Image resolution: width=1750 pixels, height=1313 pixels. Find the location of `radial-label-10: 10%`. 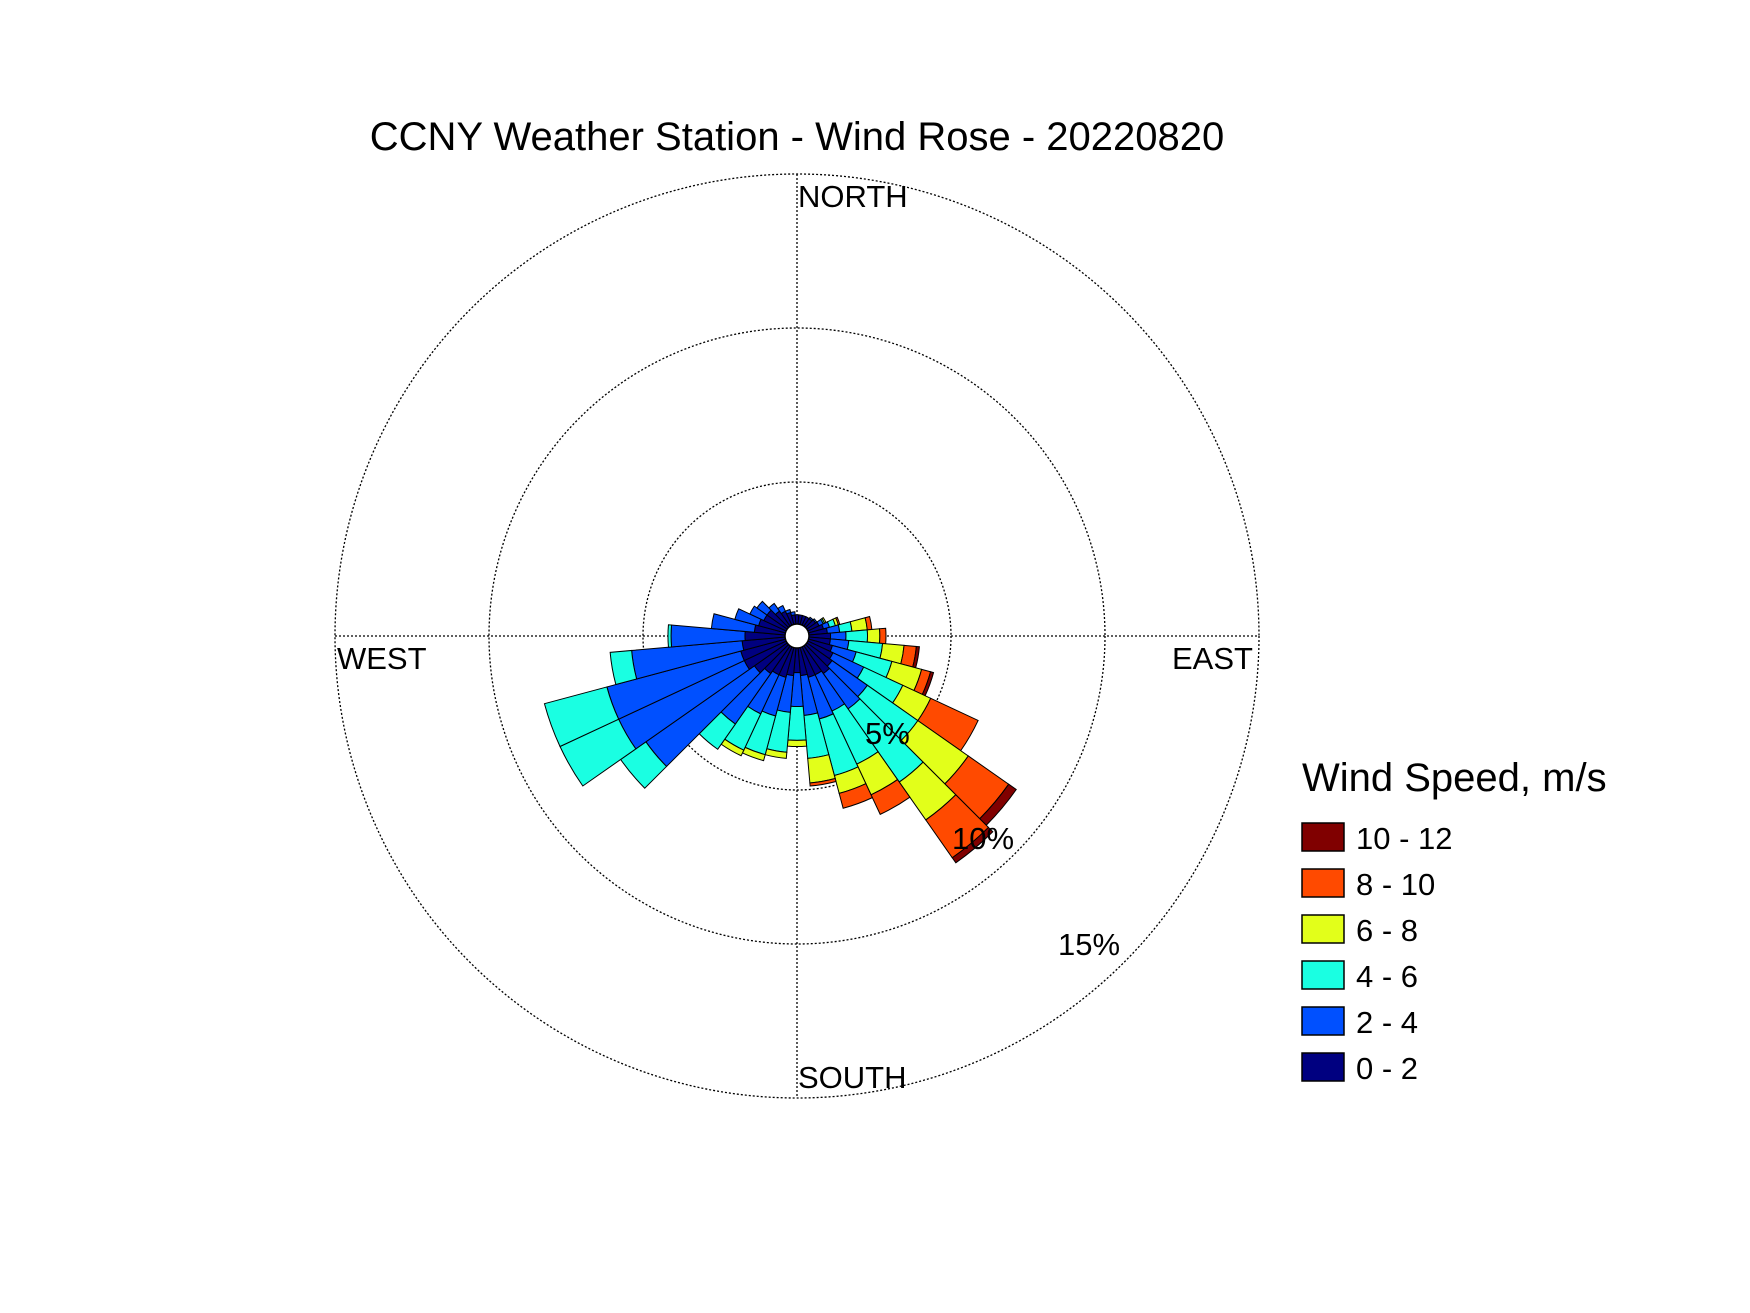

radial-label-10: 10% is located at coordinates (983, 838).